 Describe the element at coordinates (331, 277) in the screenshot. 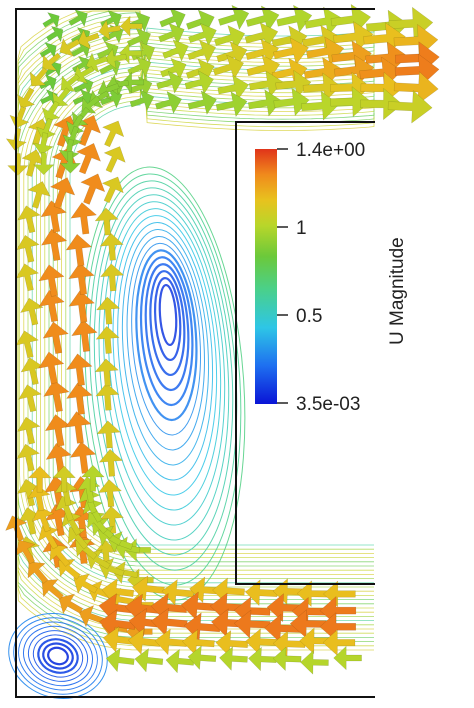

I see `color-legend: 1.4e+00 1 0.5 3.5e-03 U Magnitude` at that location.